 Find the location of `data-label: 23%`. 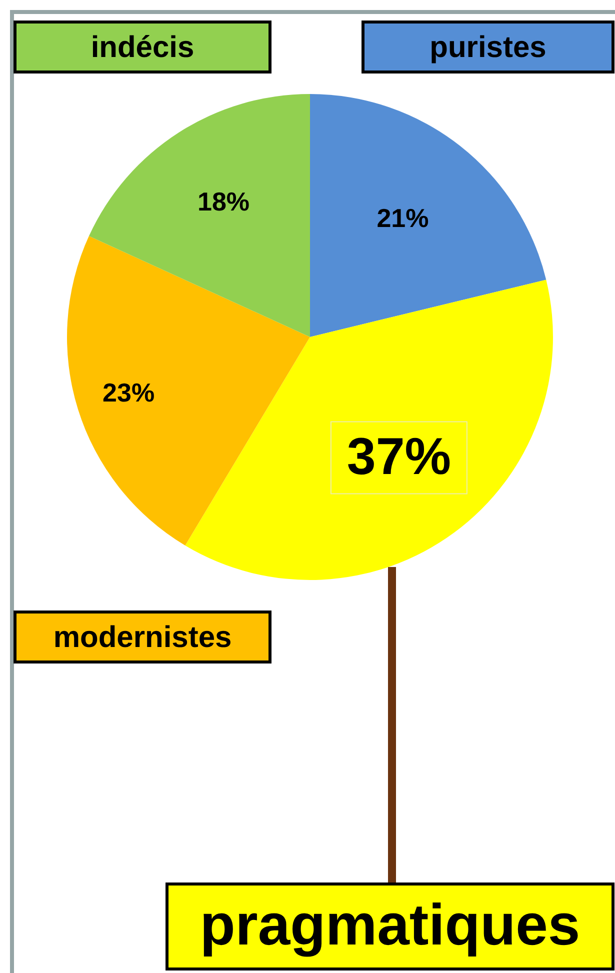

data-label: 23% is located at coordinates (128, 392).